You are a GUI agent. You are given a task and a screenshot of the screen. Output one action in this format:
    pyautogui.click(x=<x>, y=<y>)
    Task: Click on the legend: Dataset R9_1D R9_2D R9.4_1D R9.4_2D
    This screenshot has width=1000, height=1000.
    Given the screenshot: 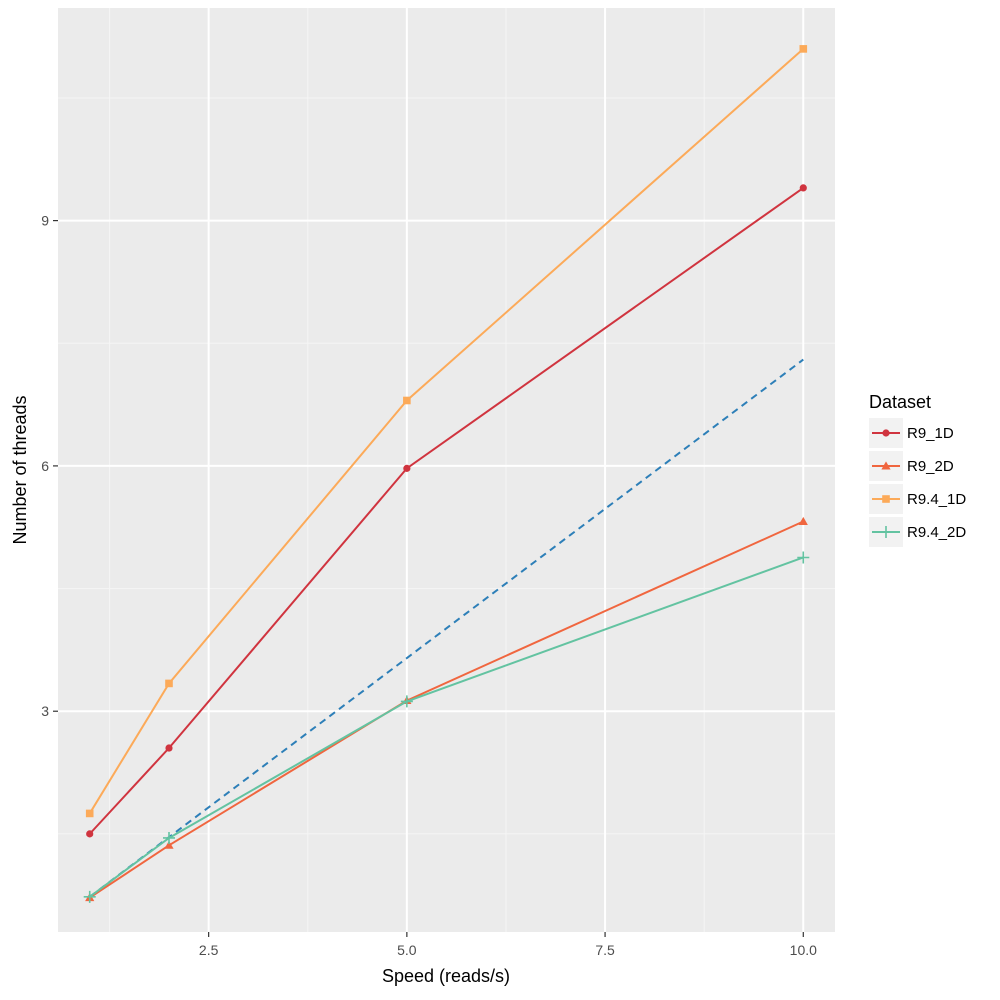 What is the action you would take?
    pyautogui.click(x=917, y=469)
    